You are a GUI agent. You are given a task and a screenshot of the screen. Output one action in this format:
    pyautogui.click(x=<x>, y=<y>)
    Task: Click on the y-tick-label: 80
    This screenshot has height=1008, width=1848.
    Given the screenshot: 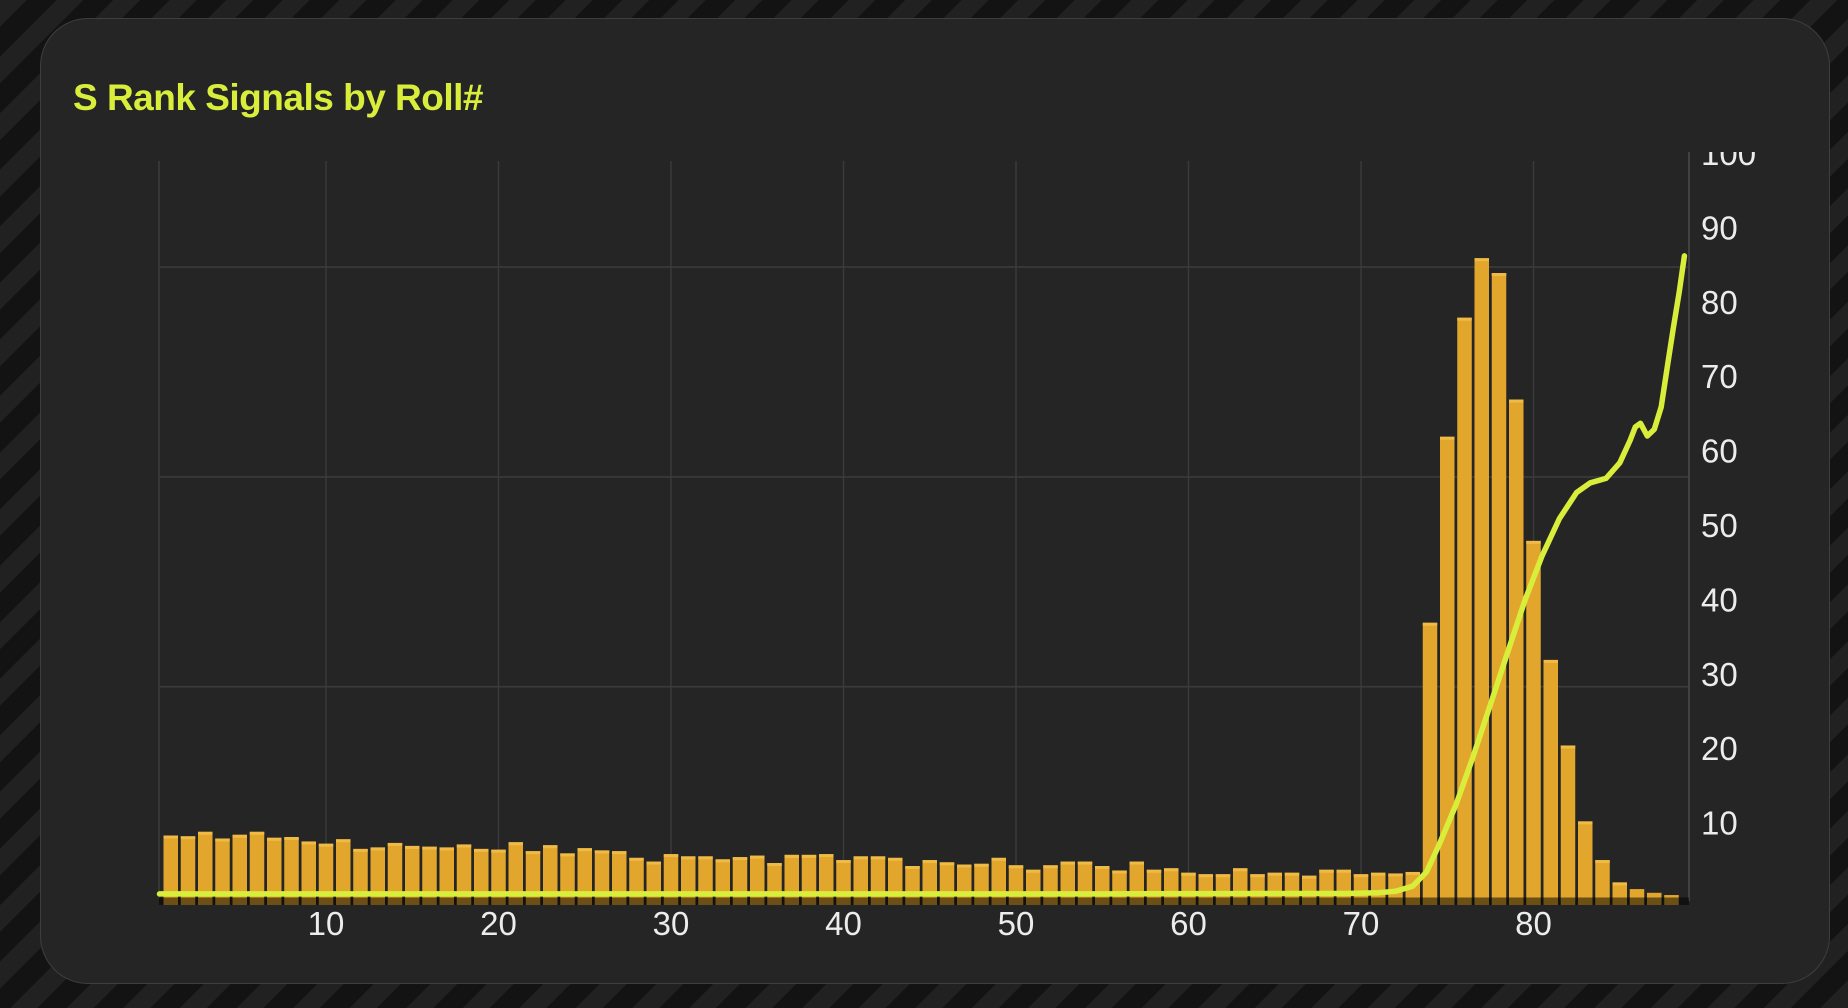 What is the action you would take?
    pyautogui.click(x=1719, y=302)
    